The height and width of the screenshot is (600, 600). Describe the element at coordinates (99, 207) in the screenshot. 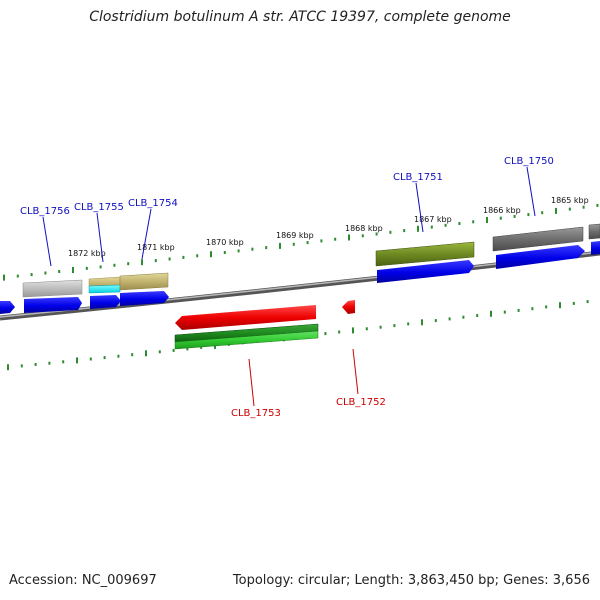

I see `gene-label-clb-1755: CLB_1755` at that location.